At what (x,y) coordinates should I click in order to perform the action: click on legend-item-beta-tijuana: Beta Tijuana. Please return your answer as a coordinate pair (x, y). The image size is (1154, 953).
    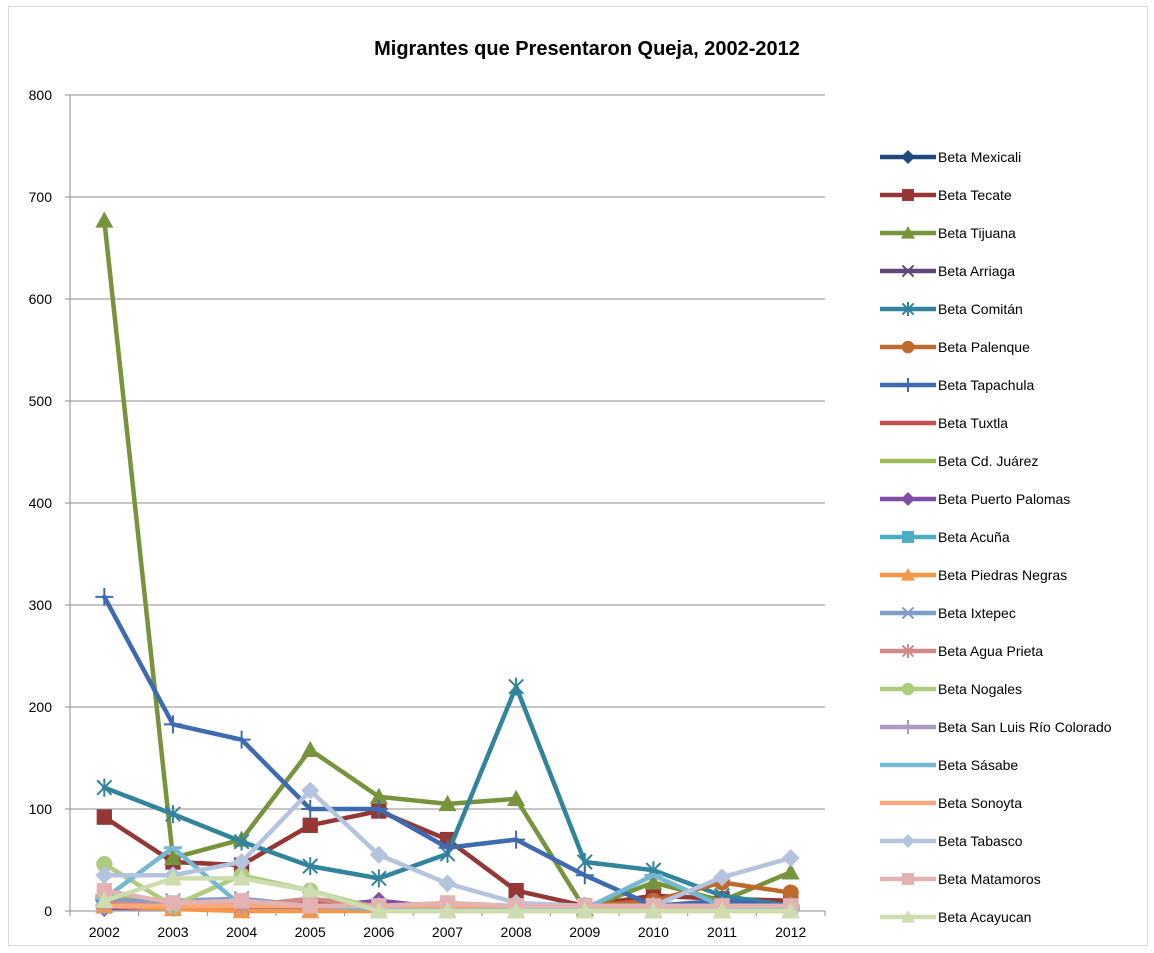
    Looking at the image, I should click on (948, 233).